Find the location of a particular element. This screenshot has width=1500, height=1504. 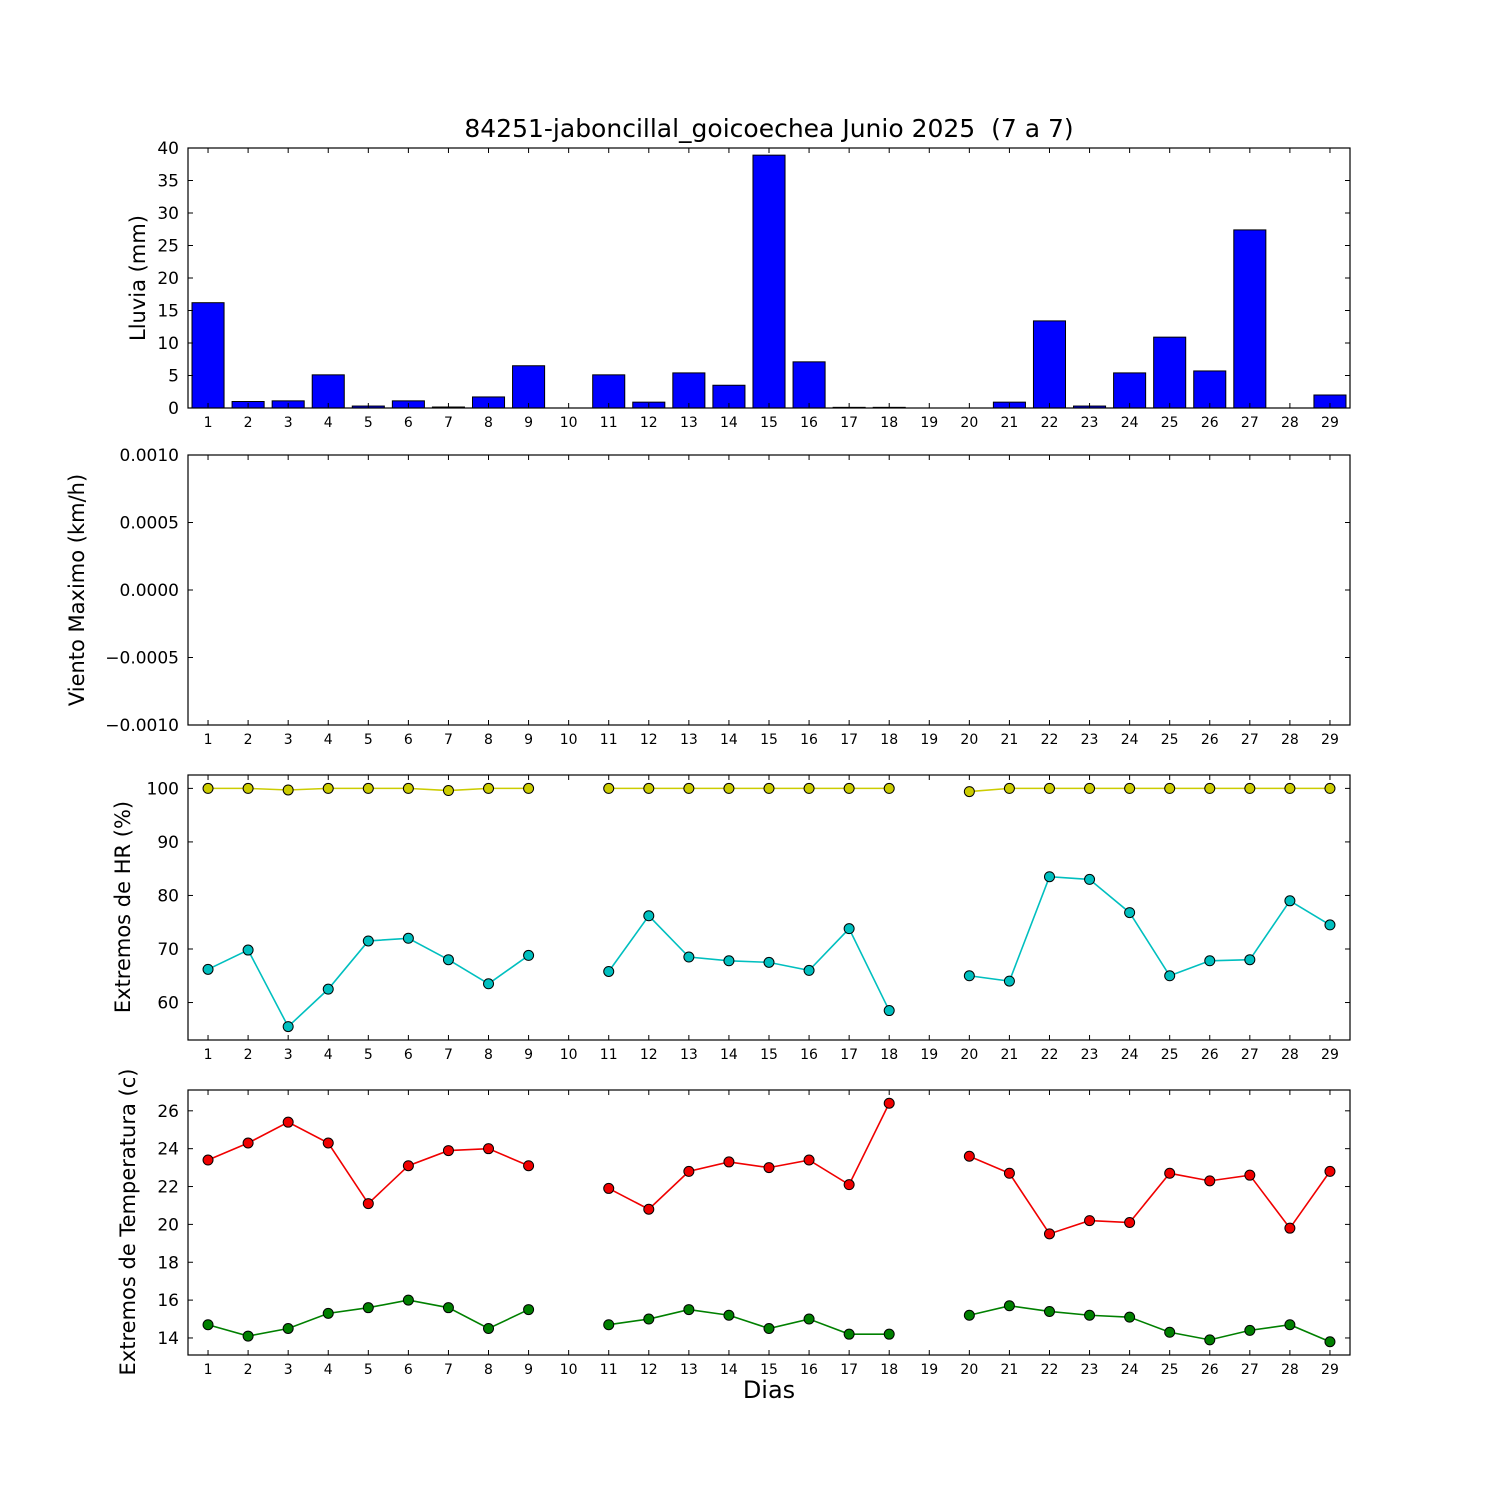

y-tick-label: 15 is located at coordinates (168, 312).